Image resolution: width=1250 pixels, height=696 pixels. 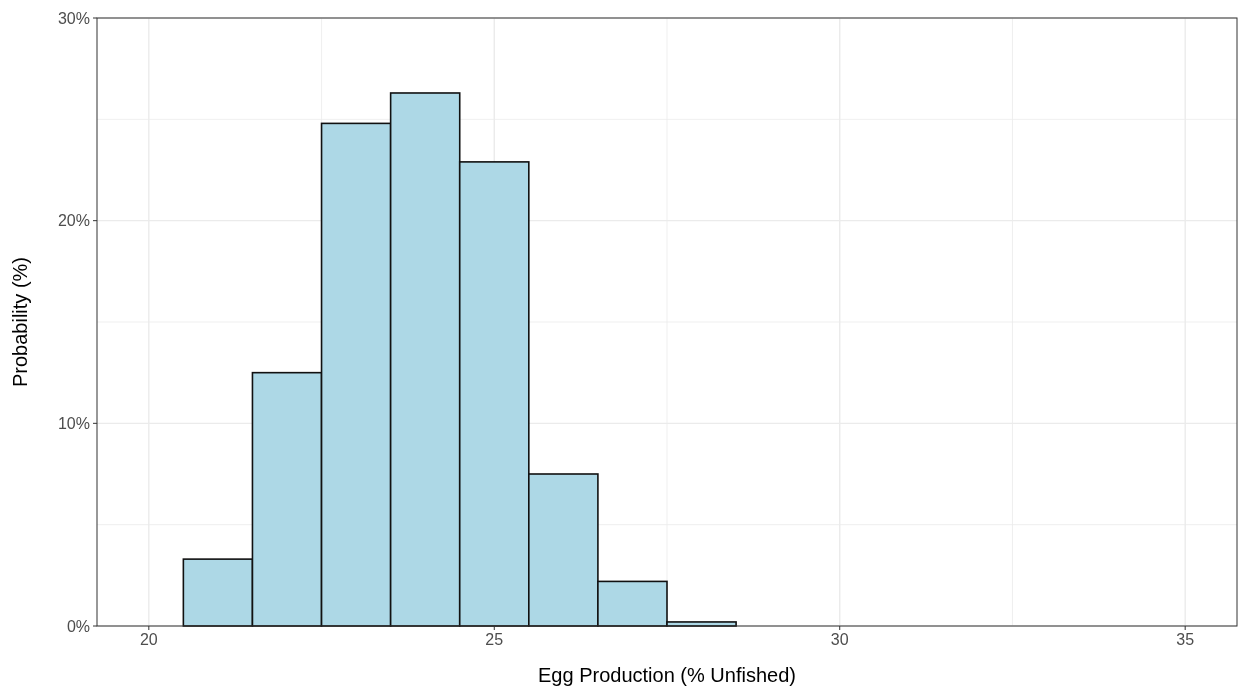 I want to click on x-axis-title: Egg Production (% Unfished), so click(x=667, y=675).